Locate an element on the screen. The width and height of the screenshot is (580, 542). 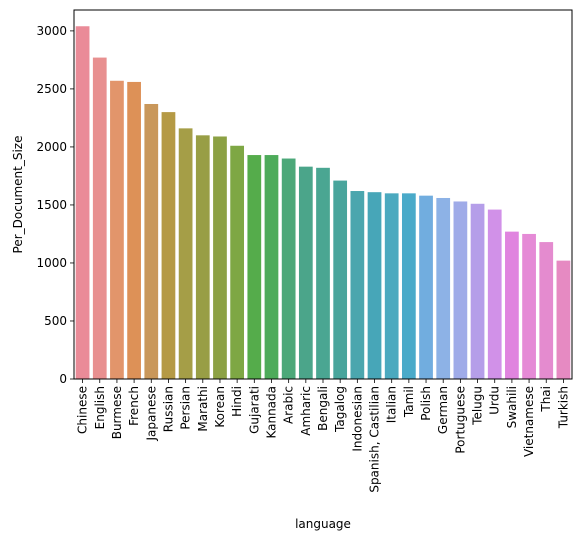
bar-indonesian is located at coordinates (357, 285).